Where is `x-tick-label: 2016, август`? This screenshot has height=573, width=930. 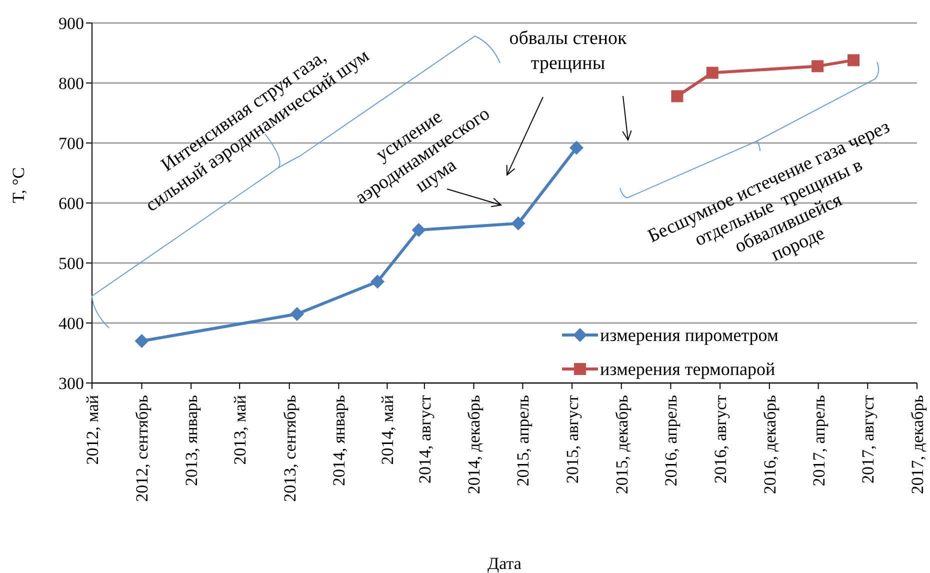 x-tick-label: 2016, август is located at coordinates (720, 439).